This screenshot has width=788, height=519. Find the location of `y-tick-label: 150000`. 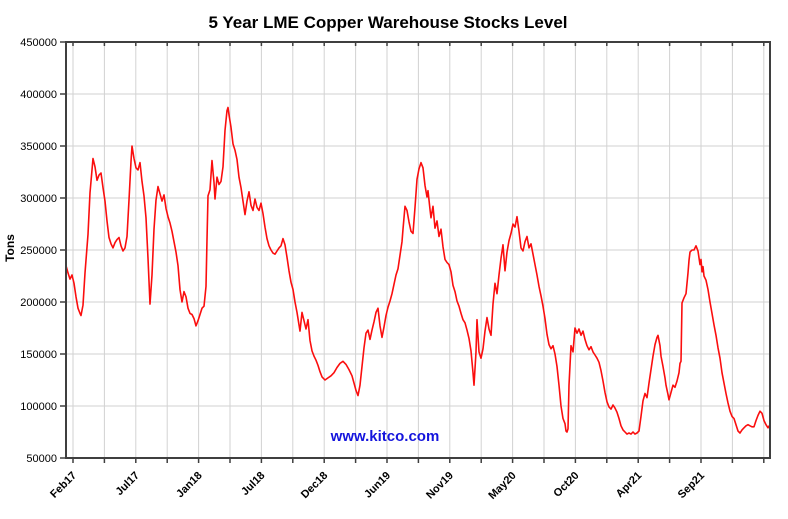

y-tick-label: 150000 is located at coordinates (38, 355).